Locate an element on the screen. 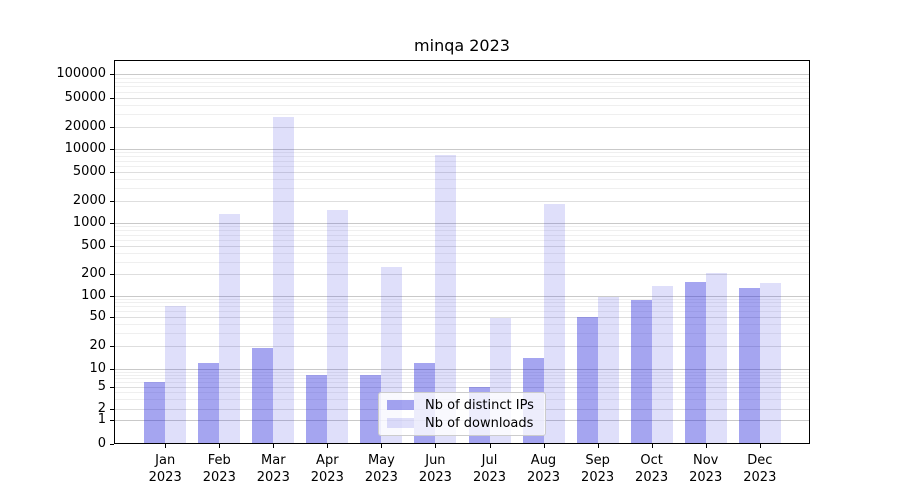 Image resolution: width=900 pixels, height=500 pixels. x-tick-label: Aug 2023 is located at coordinates (544, 469).